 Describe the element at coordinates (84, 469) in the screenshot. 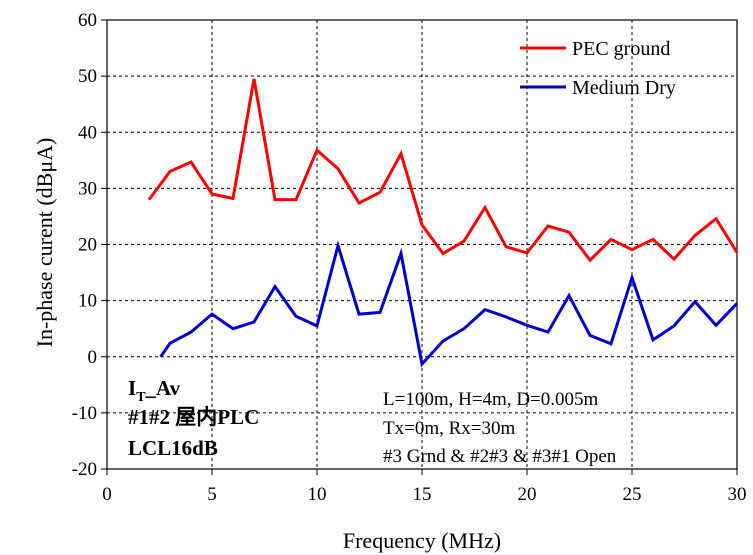

I see `y-tick-label: -20` at that location.